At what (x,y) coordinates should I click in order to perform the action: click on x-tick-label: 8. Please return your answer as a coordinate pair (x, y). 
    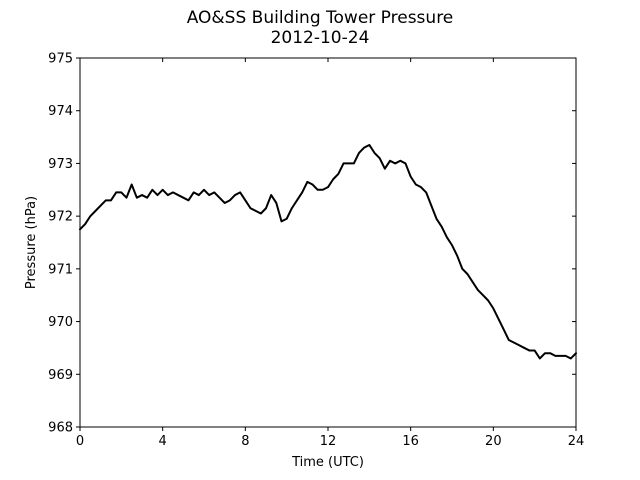
    Looking at the image, I should click on (245, 441).